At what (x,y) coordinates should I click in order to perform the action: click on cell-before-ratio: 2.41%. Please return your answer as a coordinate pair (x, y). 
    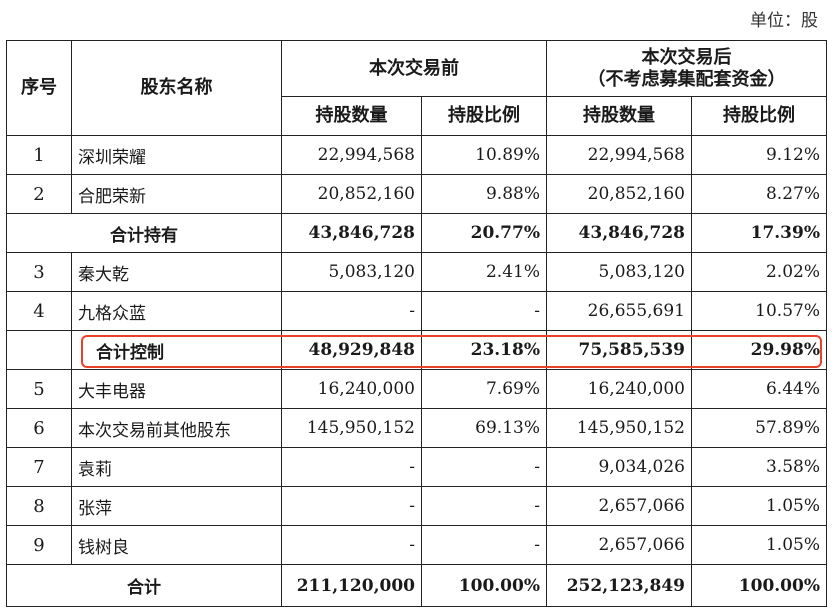
    Looking at the image, I should click on (484, 272).